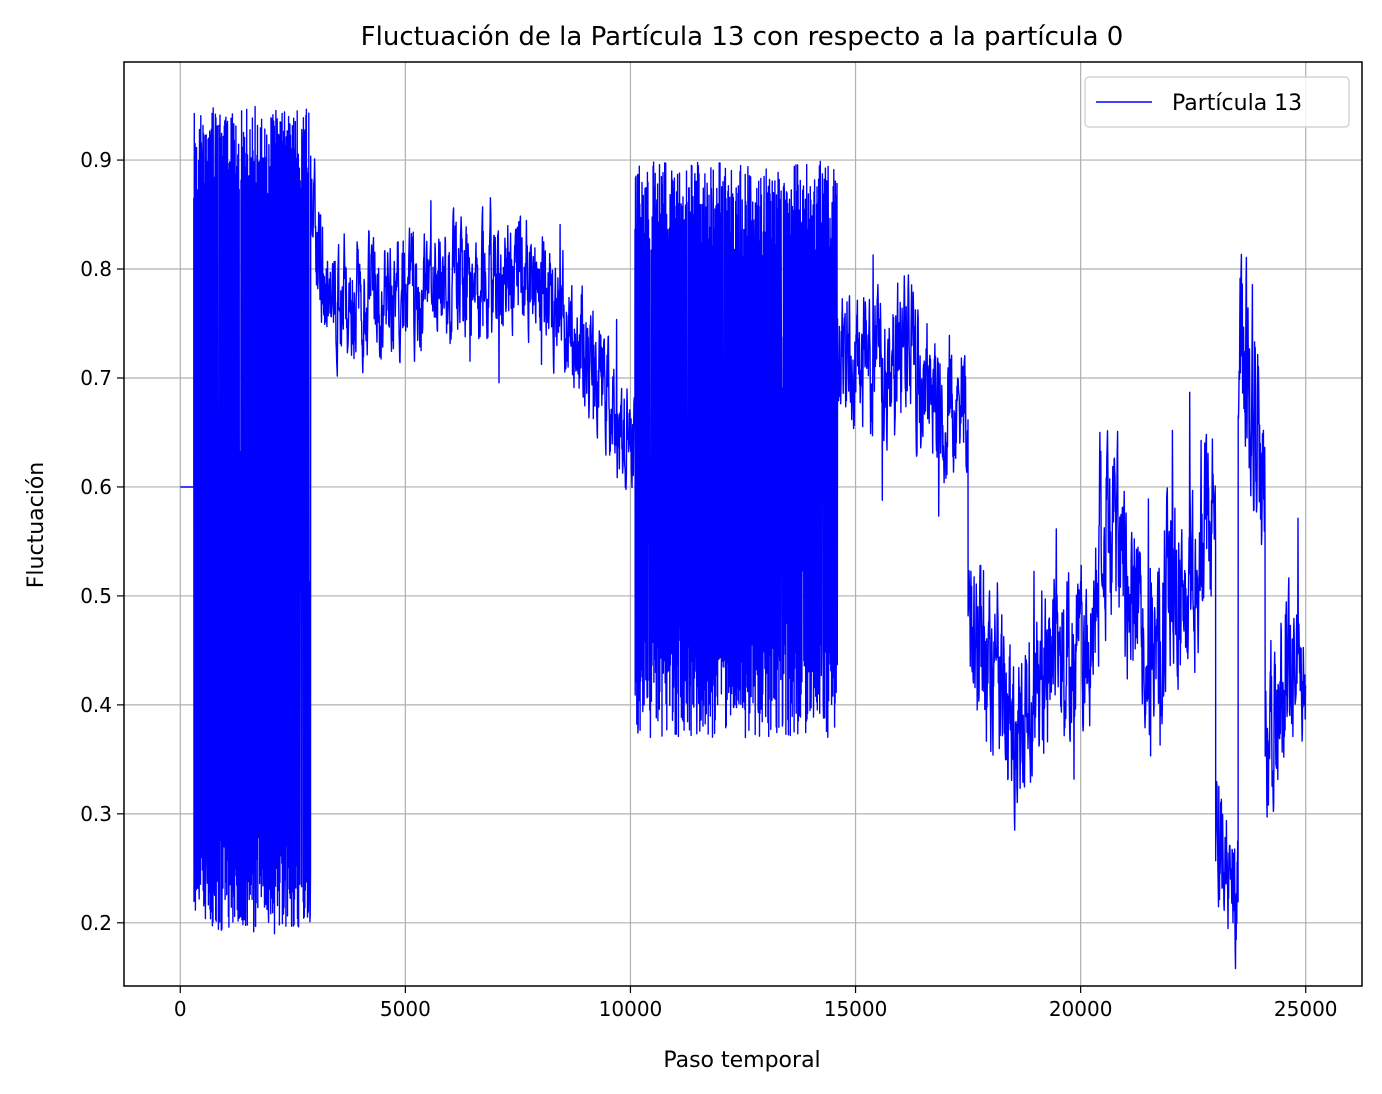 This screenshot has height=1094, width=1382. What do you see at coordinates (96, 814) in the screenshot?
I see `y-tick-label: 0.3` at bounding box center [96, 814].